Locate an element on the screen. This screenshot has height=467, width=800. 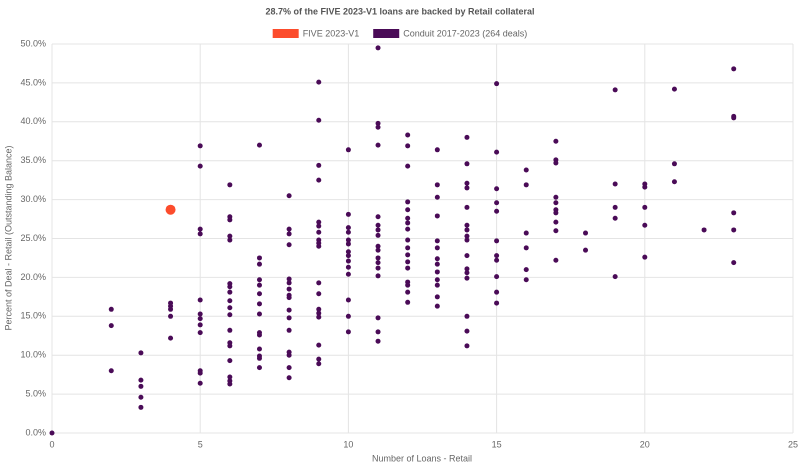
y-tick-label: 30.0% is located at coordinates (33, 199).